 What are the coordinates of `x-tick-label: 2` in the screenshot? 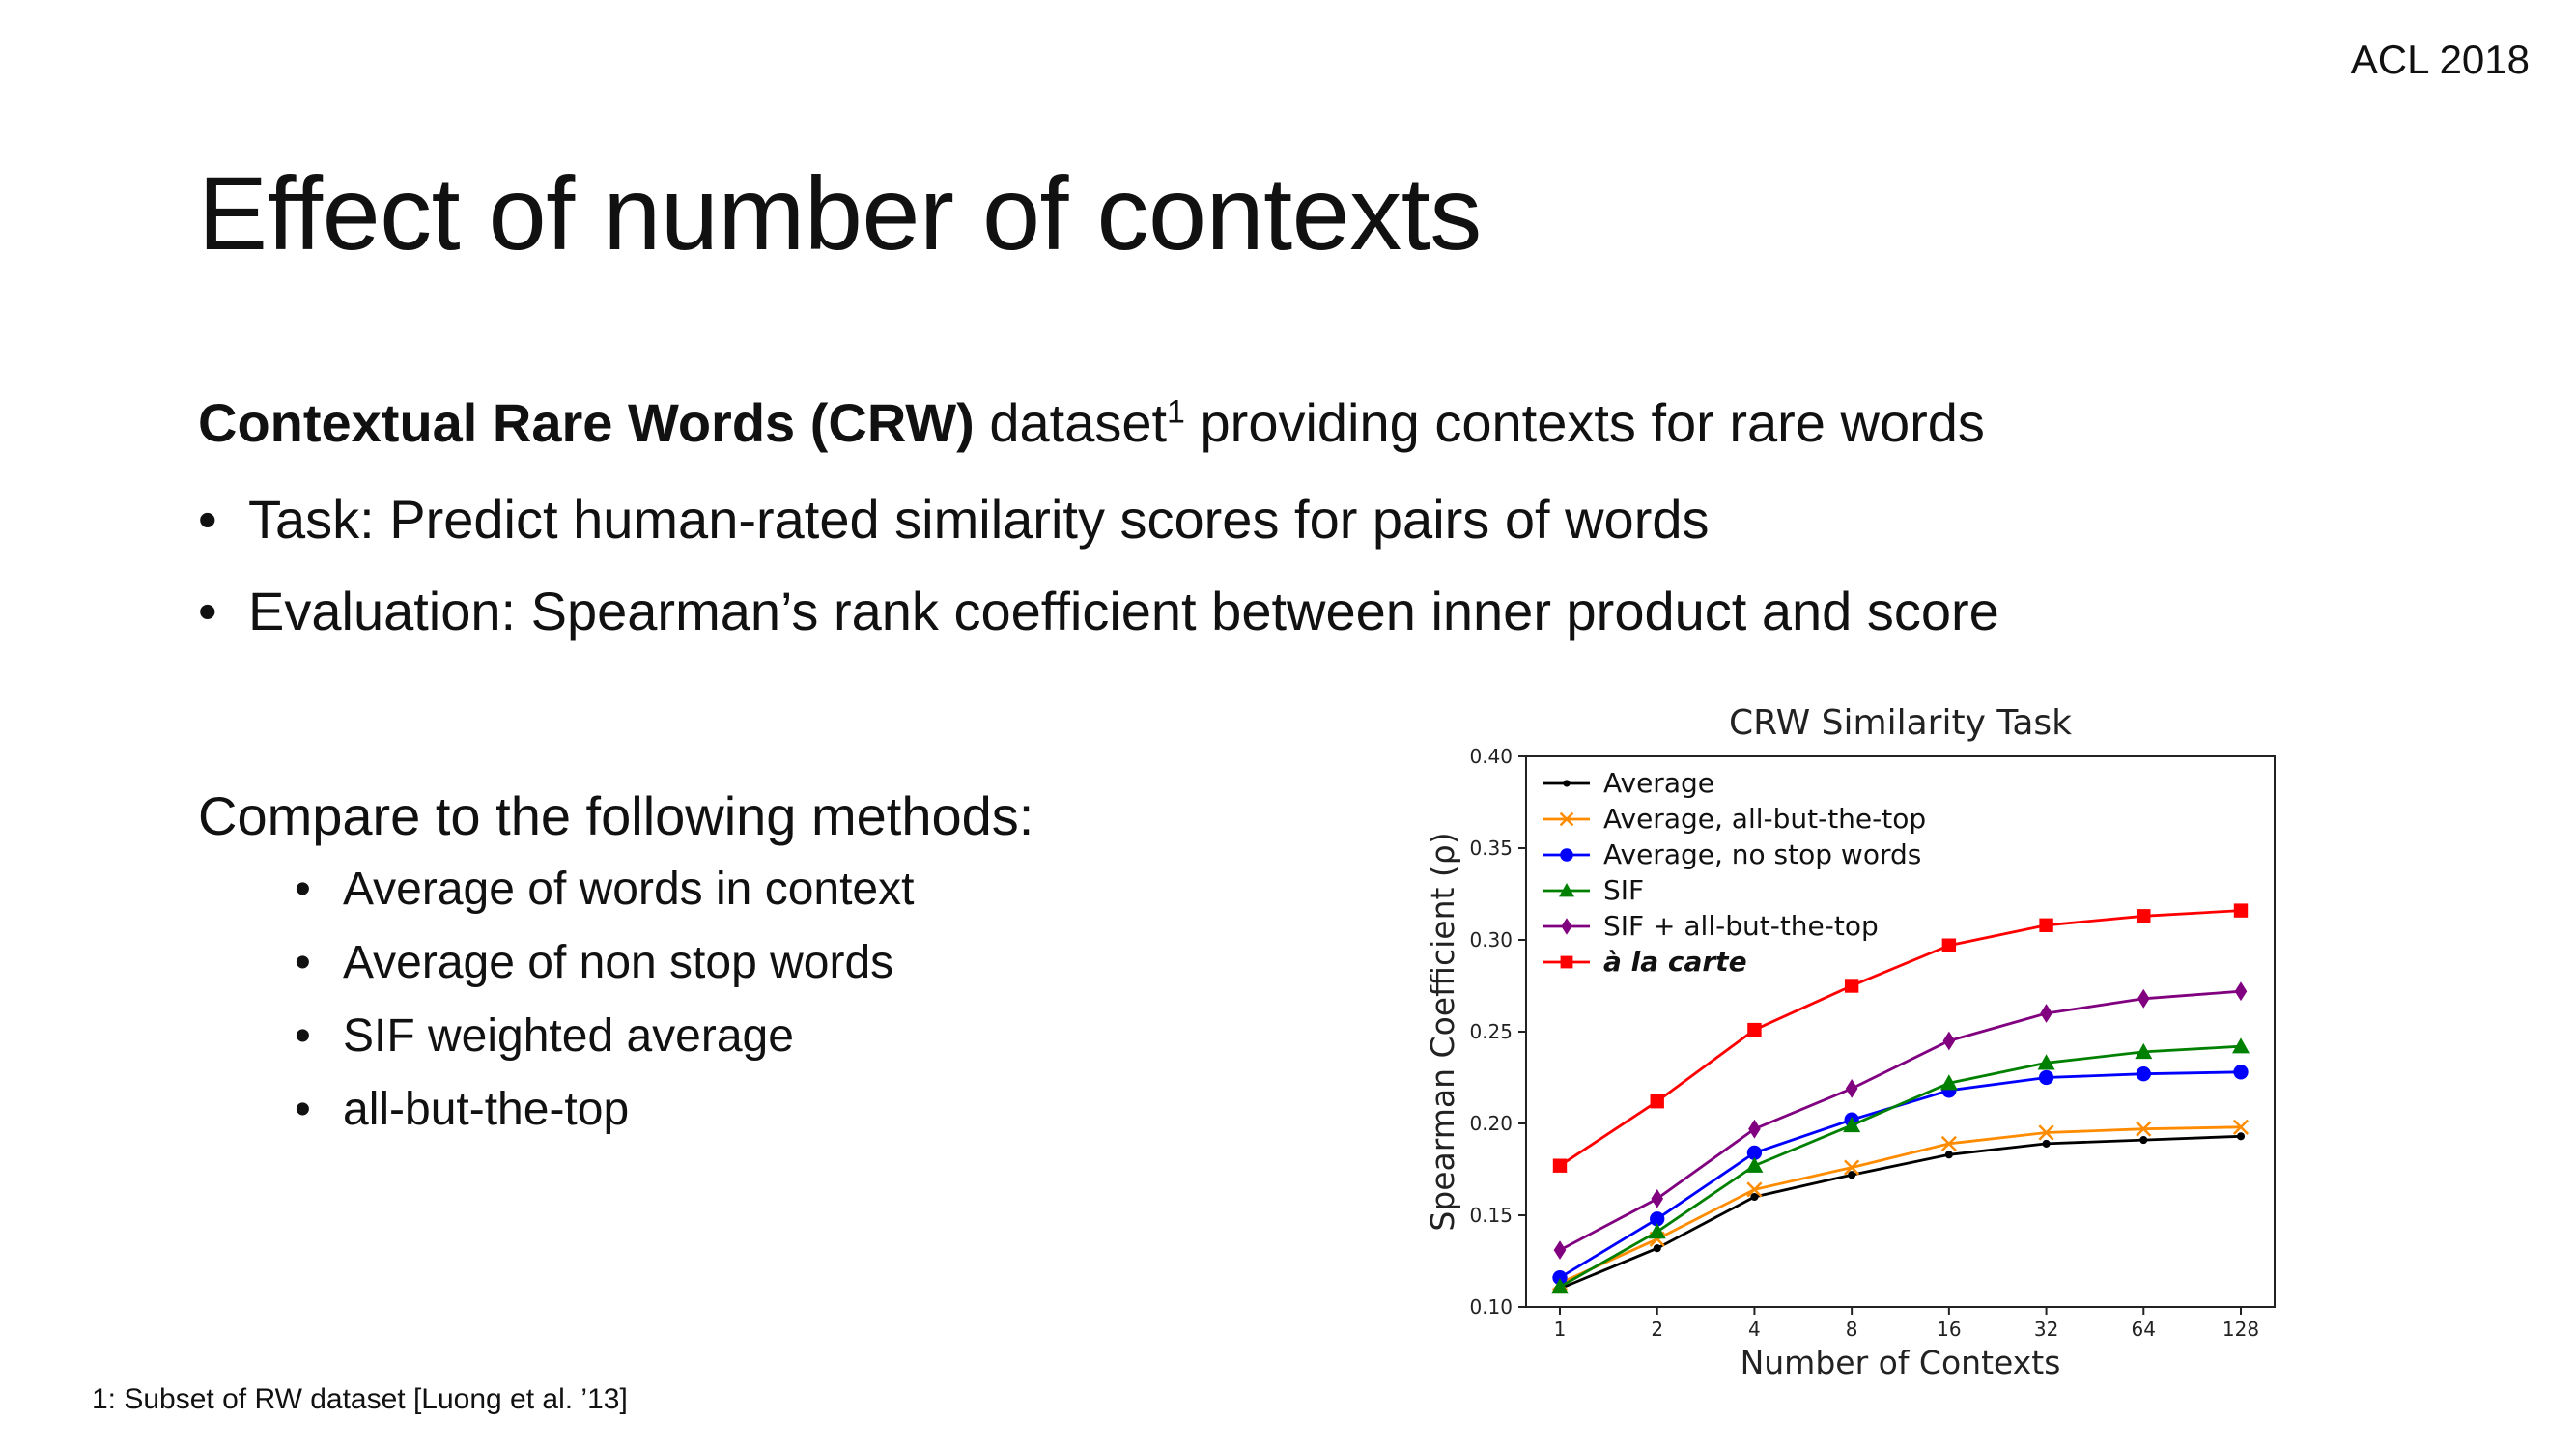 It's located at (1657, 1329).